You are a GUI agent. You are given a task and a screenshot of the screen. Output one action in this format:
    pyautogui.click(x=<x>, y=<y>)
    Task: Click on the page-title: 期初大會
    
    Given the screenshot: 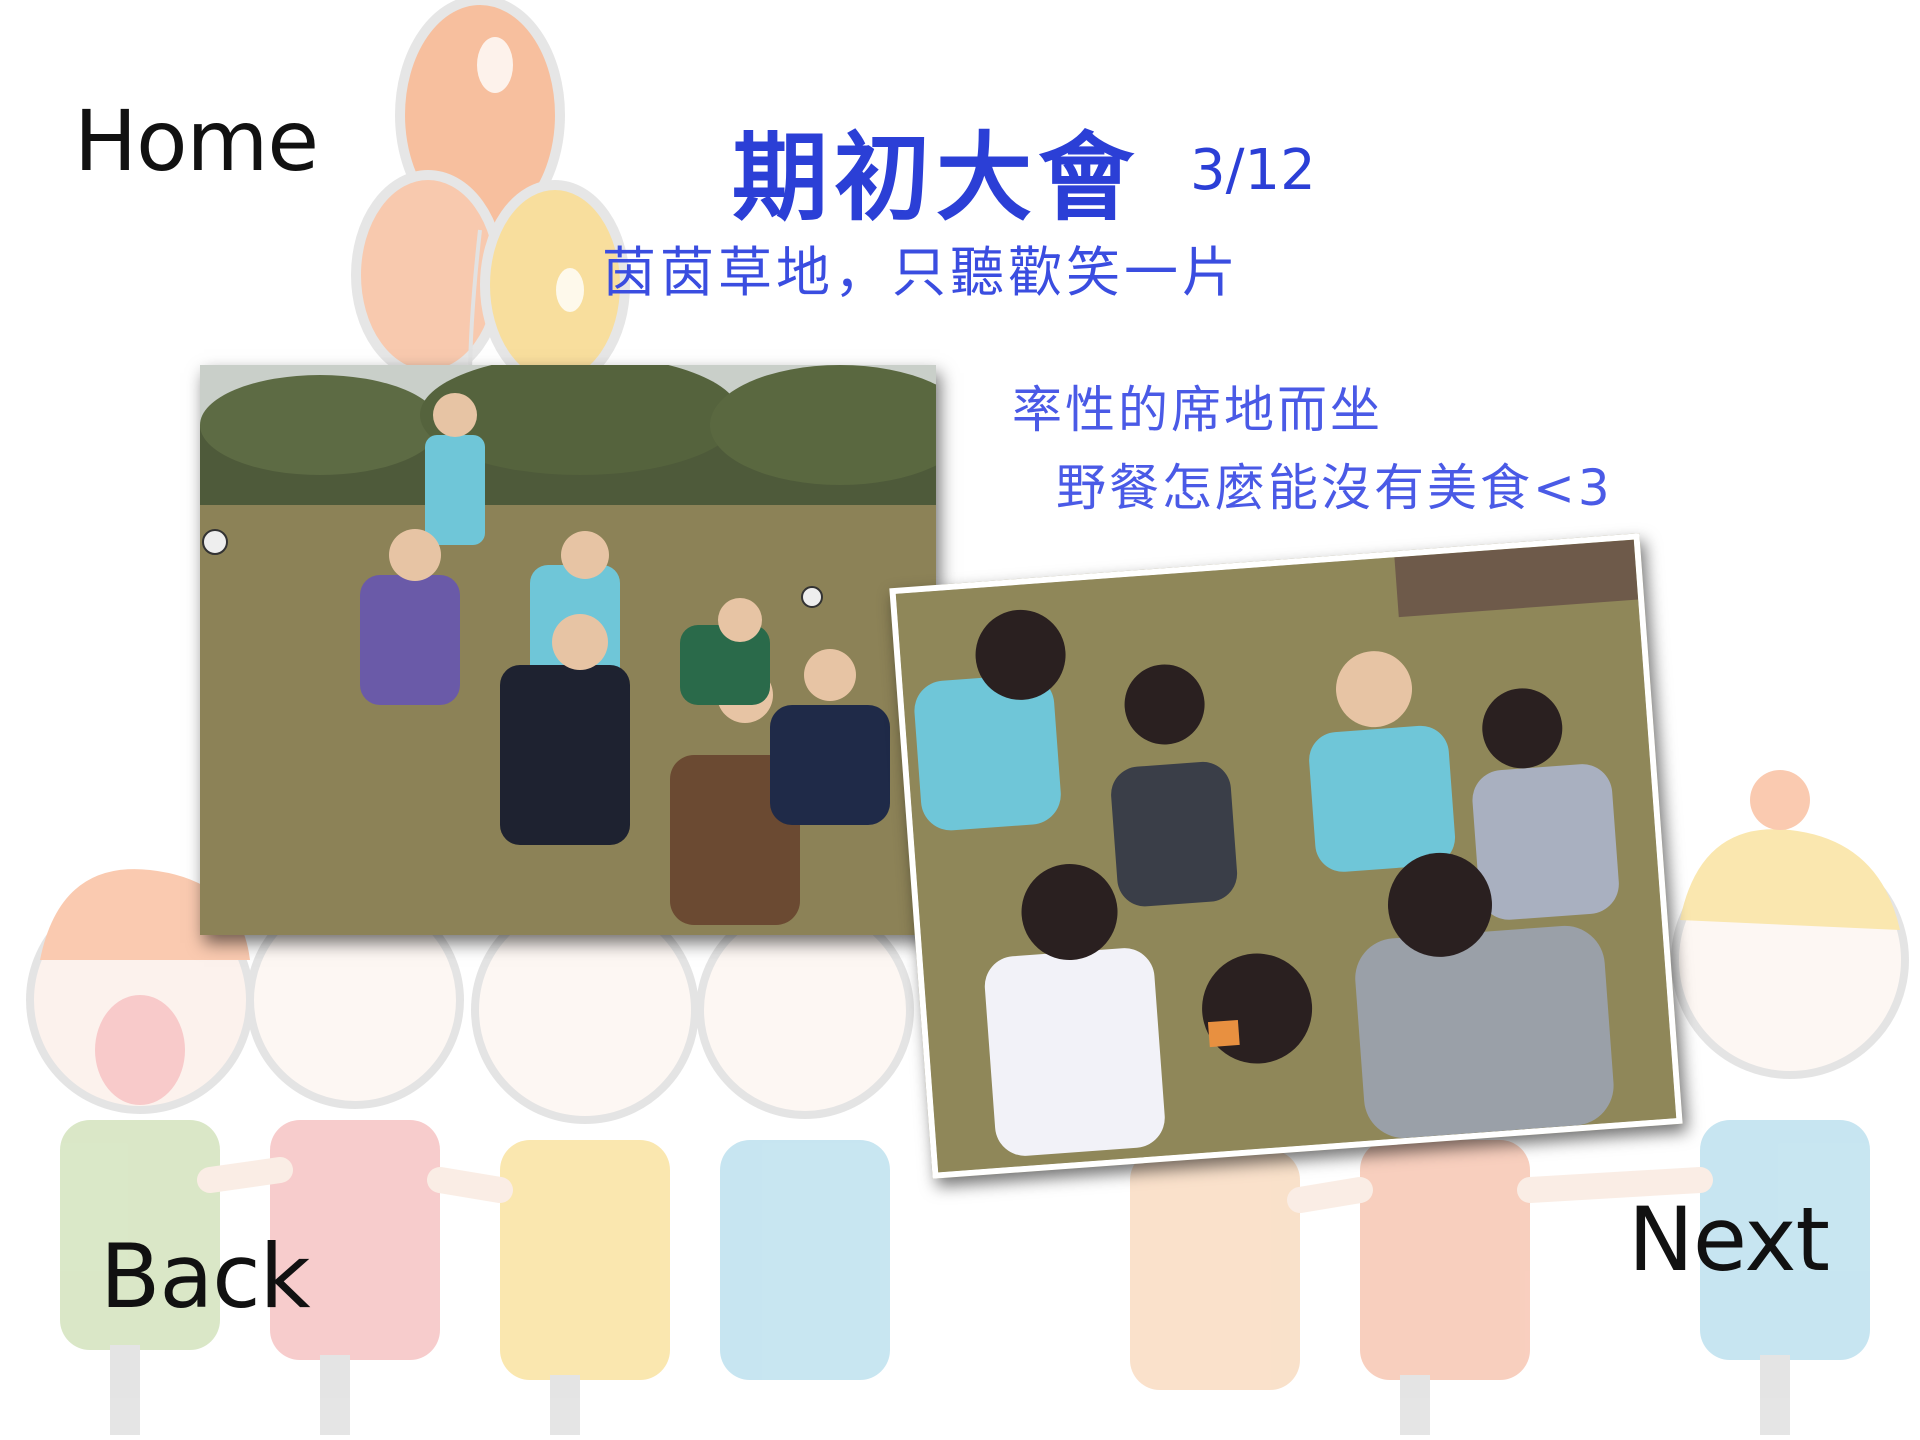 What is the action you would take?
    pyautogui.click(x=936, y=178)
    